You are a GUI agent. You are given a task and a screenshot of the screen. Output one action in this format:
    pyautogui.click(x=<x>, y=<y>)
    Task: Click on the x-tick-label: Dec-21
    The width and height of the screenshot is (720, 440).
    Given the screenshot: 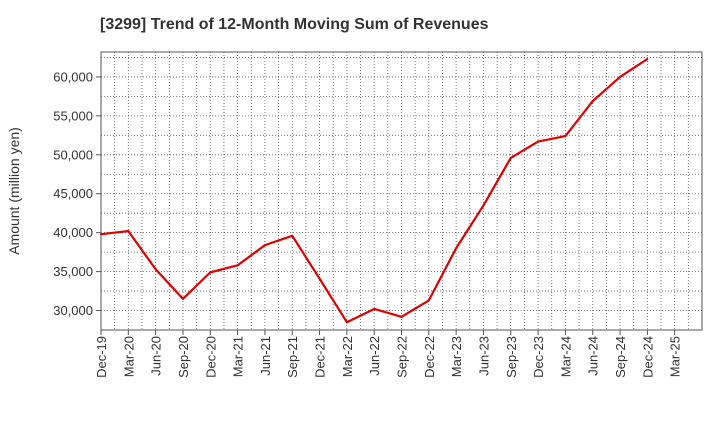 What is the action you would take?
    pyautogui.click(x=320, y=357)
    